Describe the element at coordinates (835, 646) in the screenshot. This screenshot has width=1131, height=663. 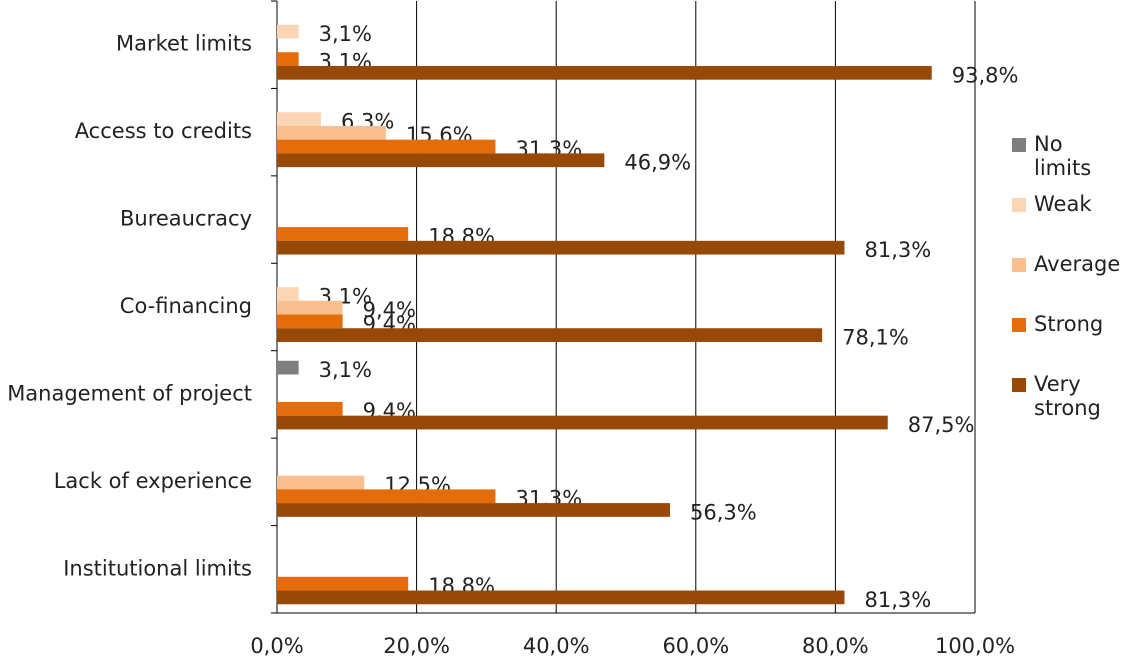
I see `x-tick-label: 80,0%` at that location.